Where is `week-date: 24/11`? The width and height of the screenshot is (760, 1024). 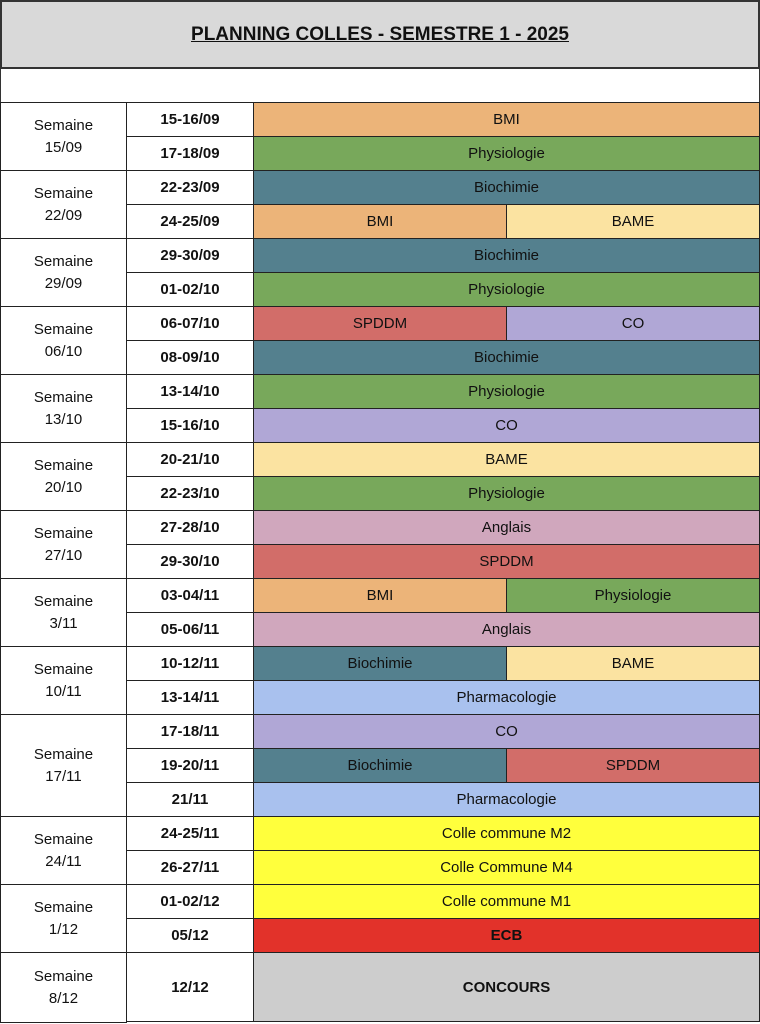
week-date: 24/11 is located at coordinates (63, 861).